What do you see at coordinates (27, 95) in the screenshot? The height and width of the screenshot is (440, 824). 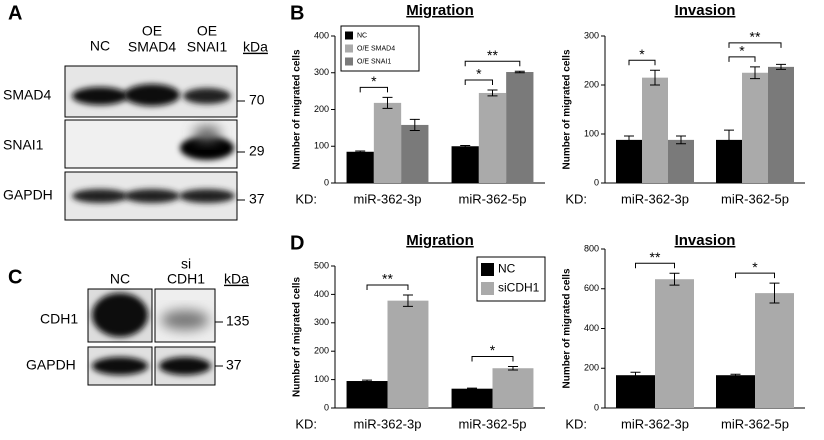 I see `row-label: SMAD4` at bounding box center [27, 95].